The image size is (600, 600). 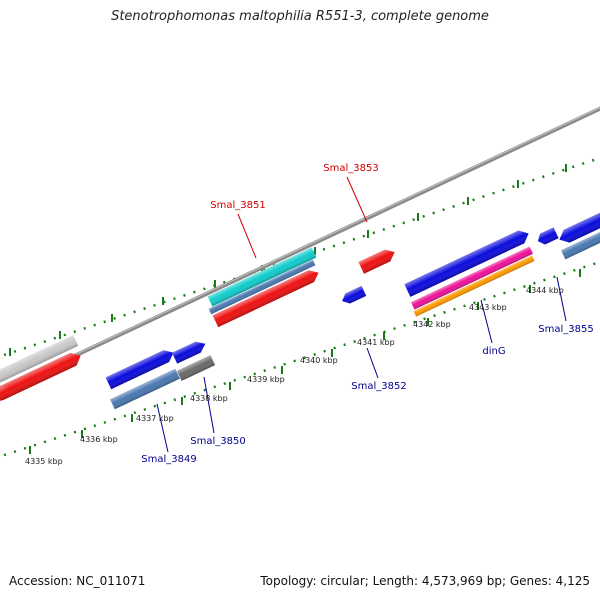 I want to click on gene-grey-left-shading, so click(x=39, y=360).